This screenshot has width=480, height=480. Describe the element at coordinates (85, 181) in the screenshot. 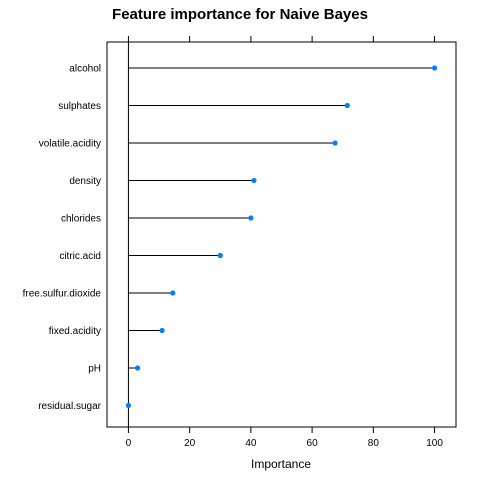

I see `category-label-density: density` at that location.